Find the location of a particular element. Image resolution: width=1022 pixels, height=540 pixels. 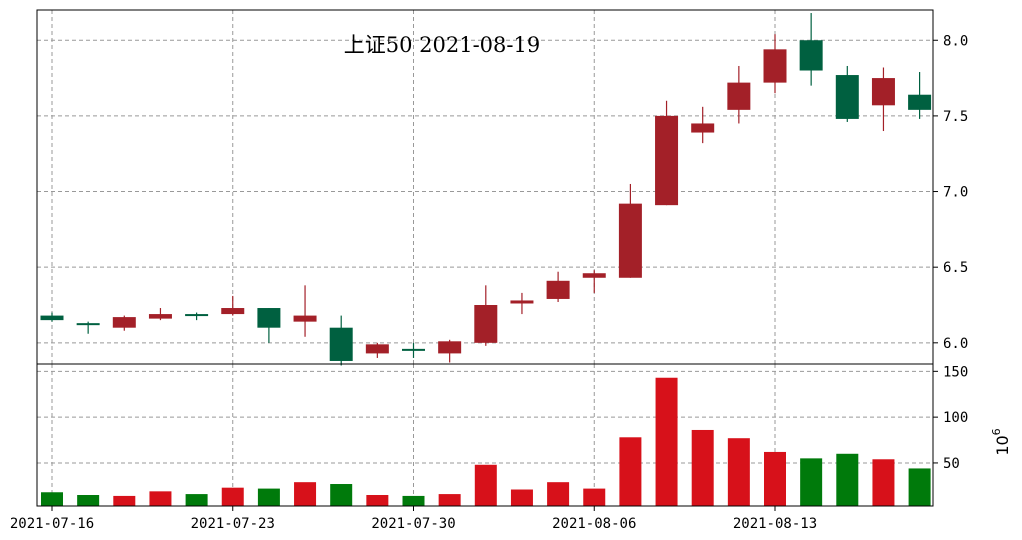

volume-unit-base: 10 is located at coordinates (1002, 445).